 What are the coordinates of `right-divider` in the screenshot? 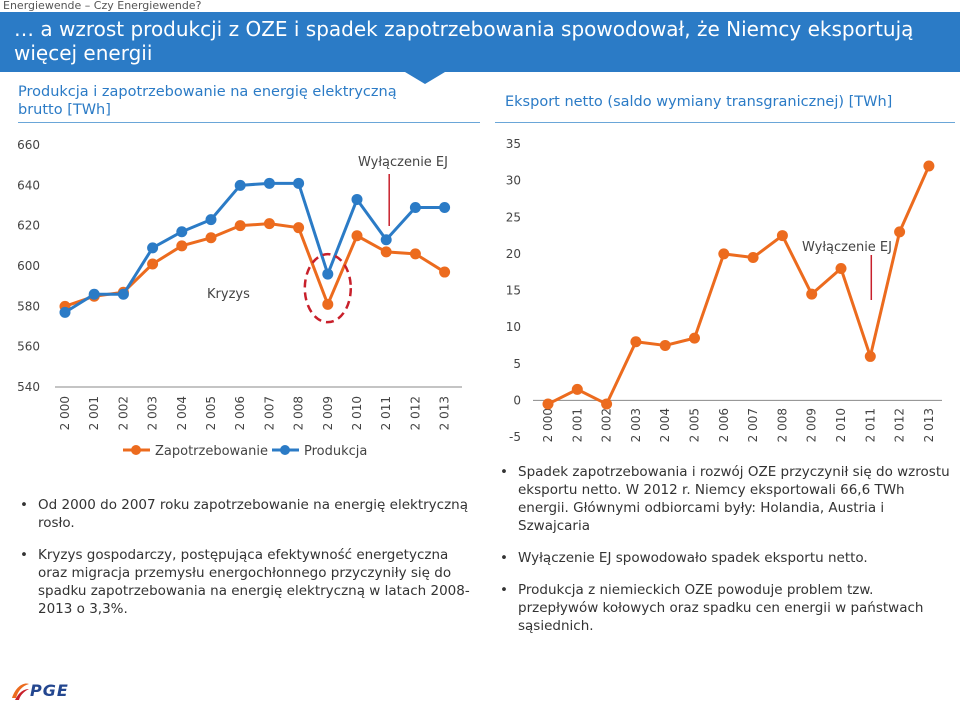 It's located at (725, 122).